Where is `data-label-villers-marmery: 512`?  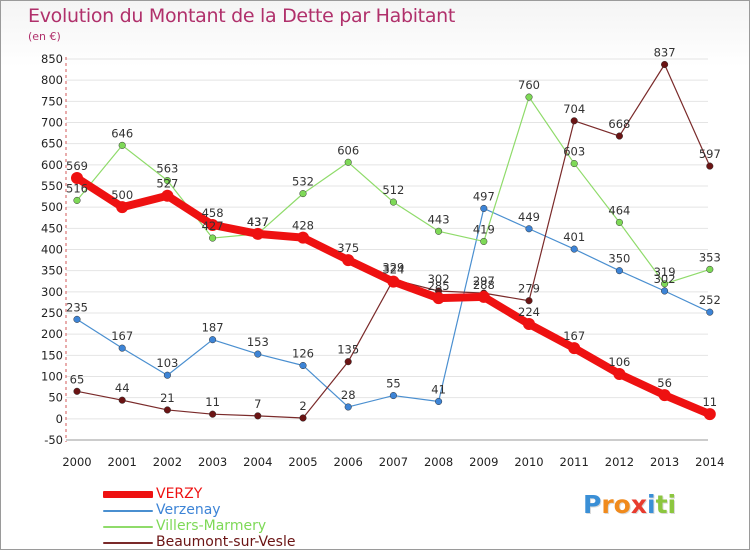 data-label-villers-marmery: 512 is located at coordinates (393, 190).